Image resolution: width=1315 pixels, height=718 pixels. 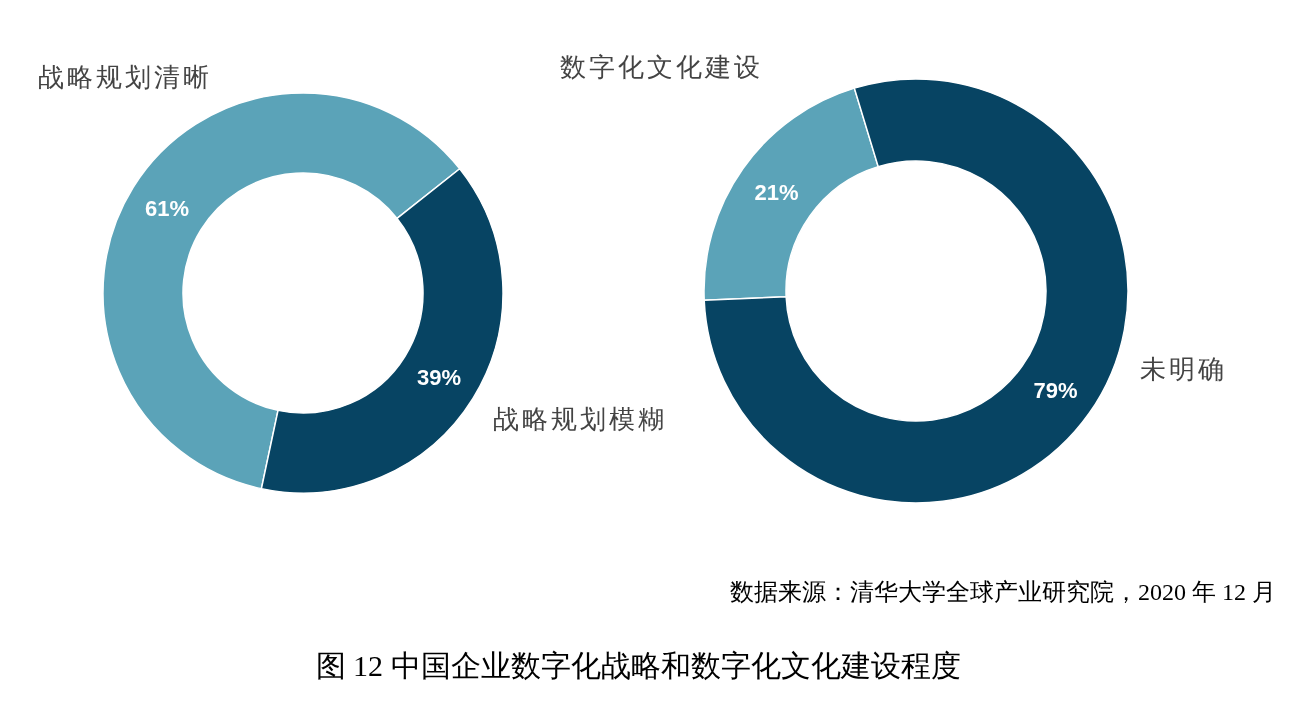 What do you see at coordinates (1183, 369) in the screenshot?
I see `slice-label: 未明确` at bounding box center [1183, 369].